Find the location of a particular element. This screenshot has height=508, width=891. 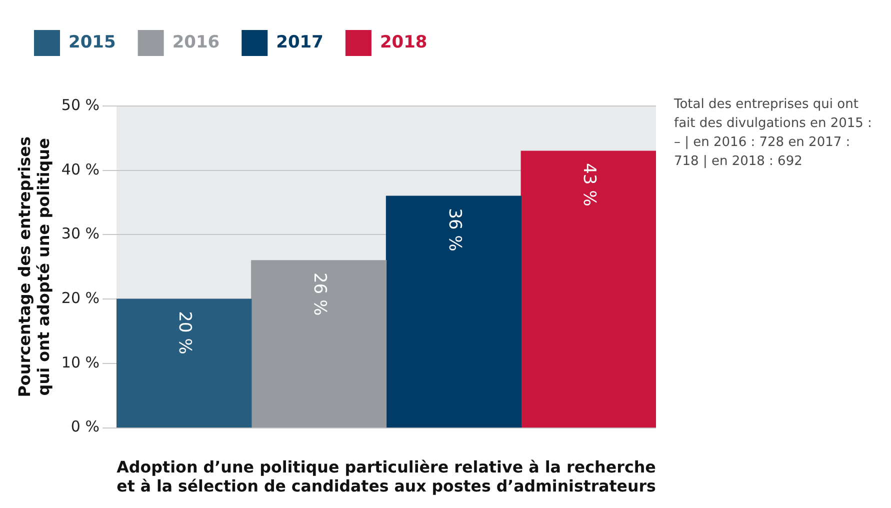

y-tick-label: 20 % is located at coordinates (80, 297).